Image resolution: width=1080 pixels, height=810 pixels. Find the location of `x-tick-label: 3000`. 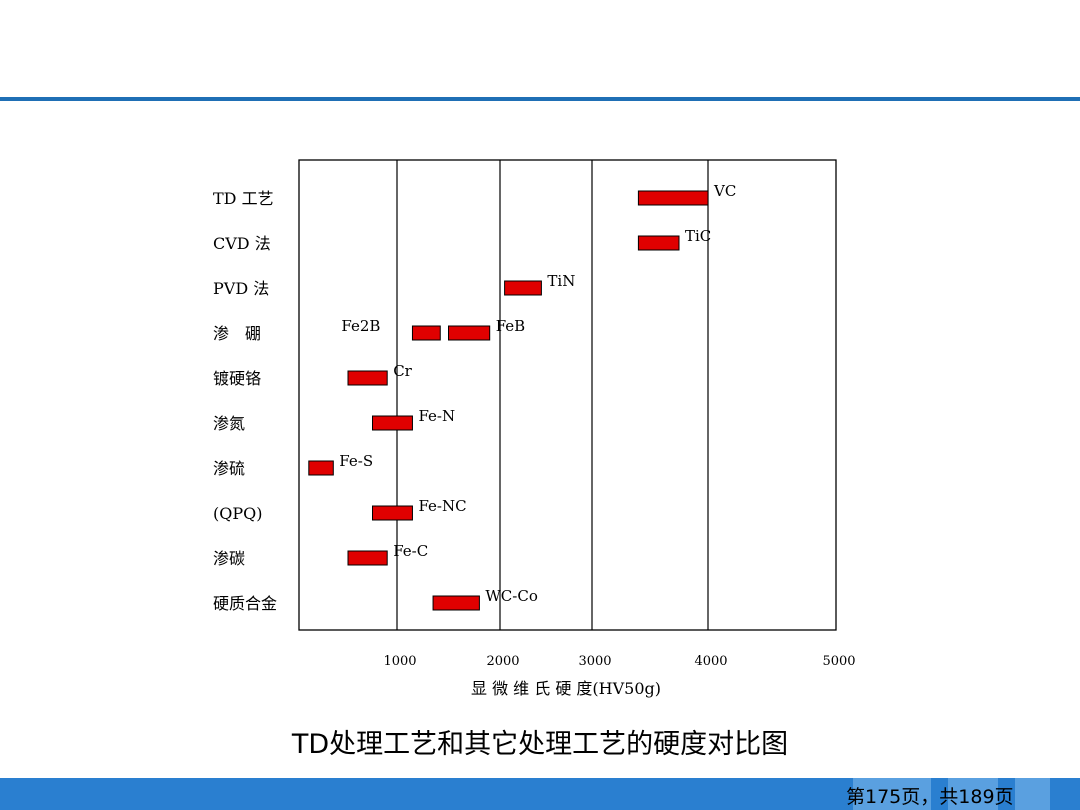

x-tick-label: 3000 is located at coordinates (594, 661).